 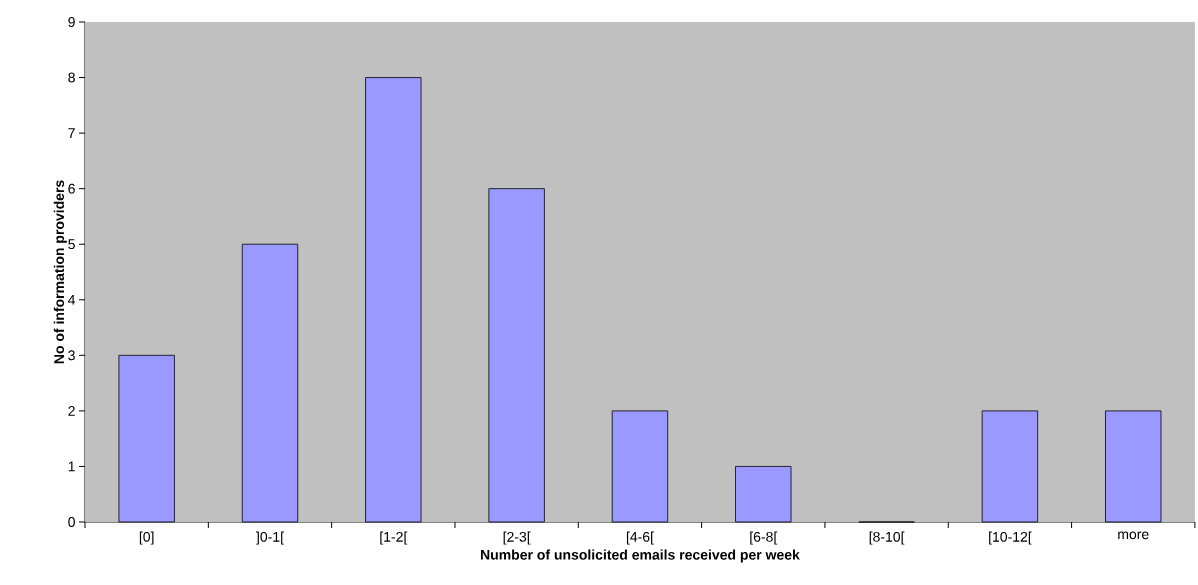 I want to click on x-axis-title: Number of unsolicited emails received per week, so click(x=640, y=556).